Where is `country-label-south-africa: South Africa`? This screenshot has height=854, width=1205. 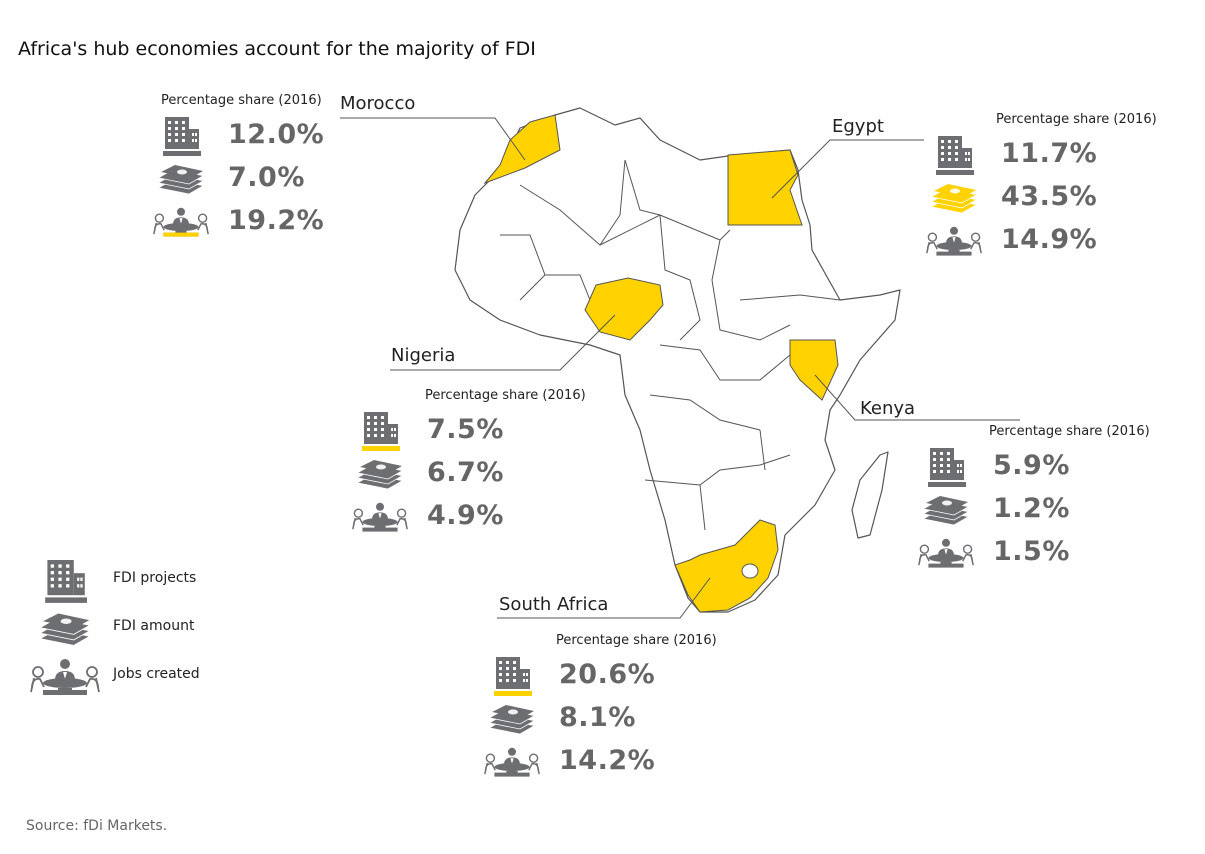
country-label-south-africa: South Africa is located at coordinates (554, 604).